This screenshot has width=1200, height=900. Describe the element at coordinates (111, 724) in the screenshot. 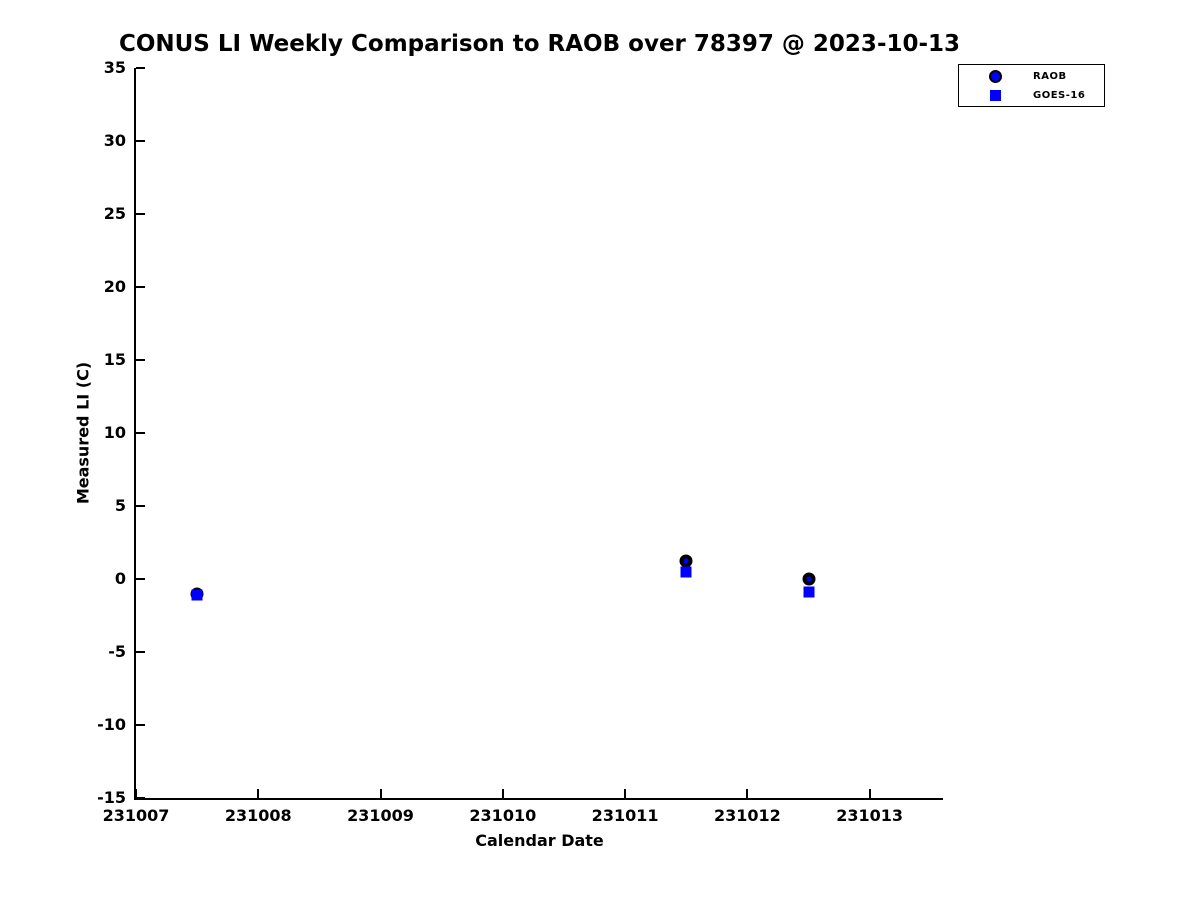

I see `y-tick-label: -10` at that location.